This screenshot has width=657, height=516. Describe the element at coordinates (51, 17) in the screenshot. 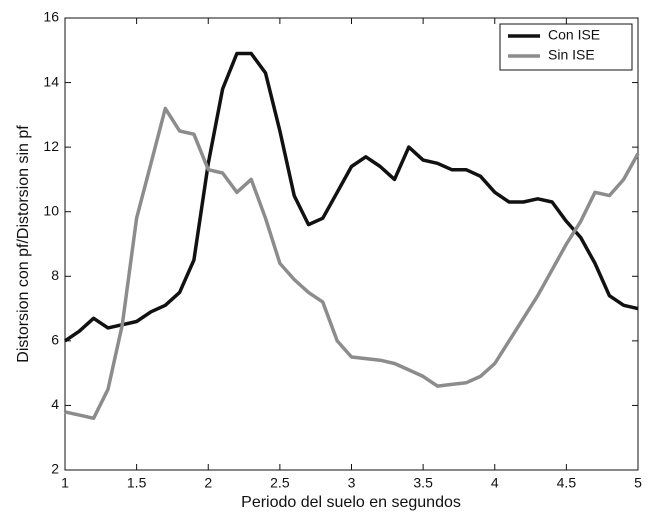

I see `y-tick-label: 16` at that location.